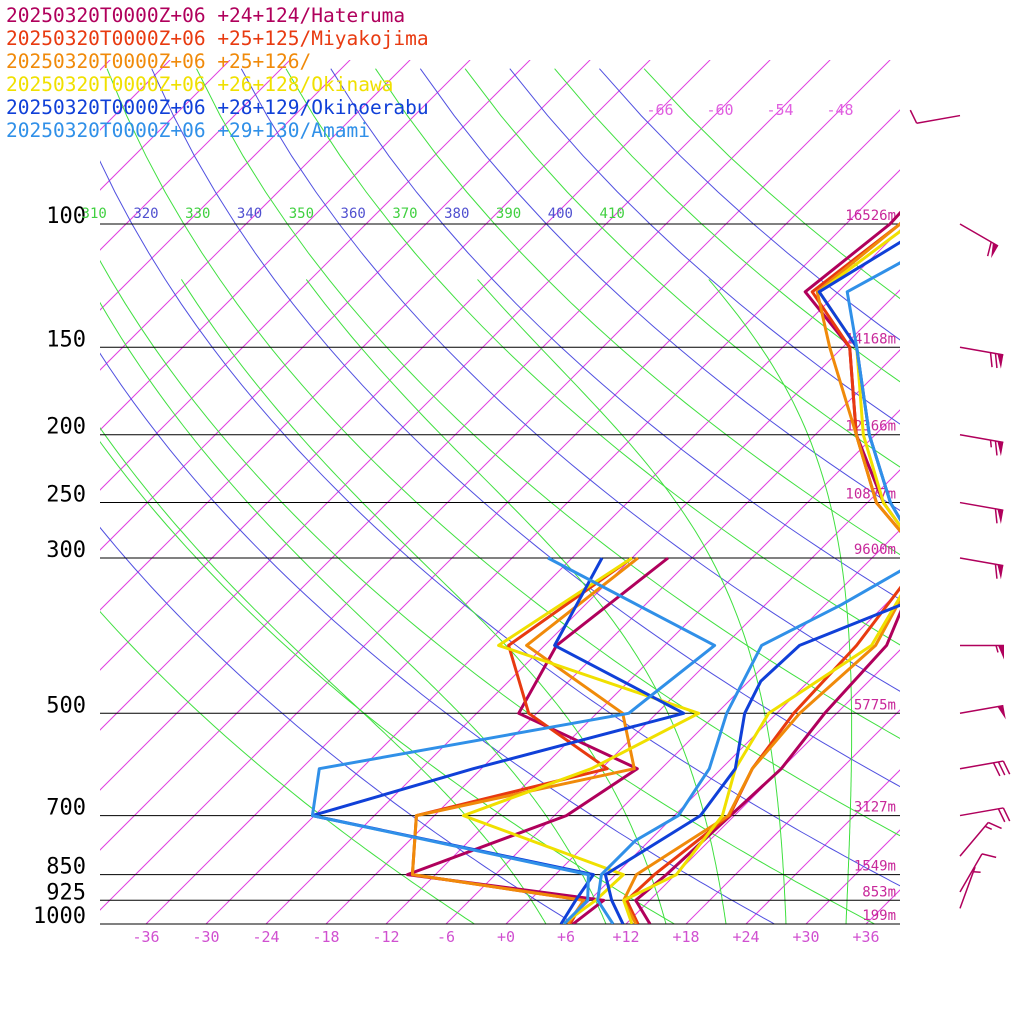 The image size is (1024, 1024). Describe the element at coordinates (566, 937) in the screenshot. I see `x-tick-label: +6` at that location.